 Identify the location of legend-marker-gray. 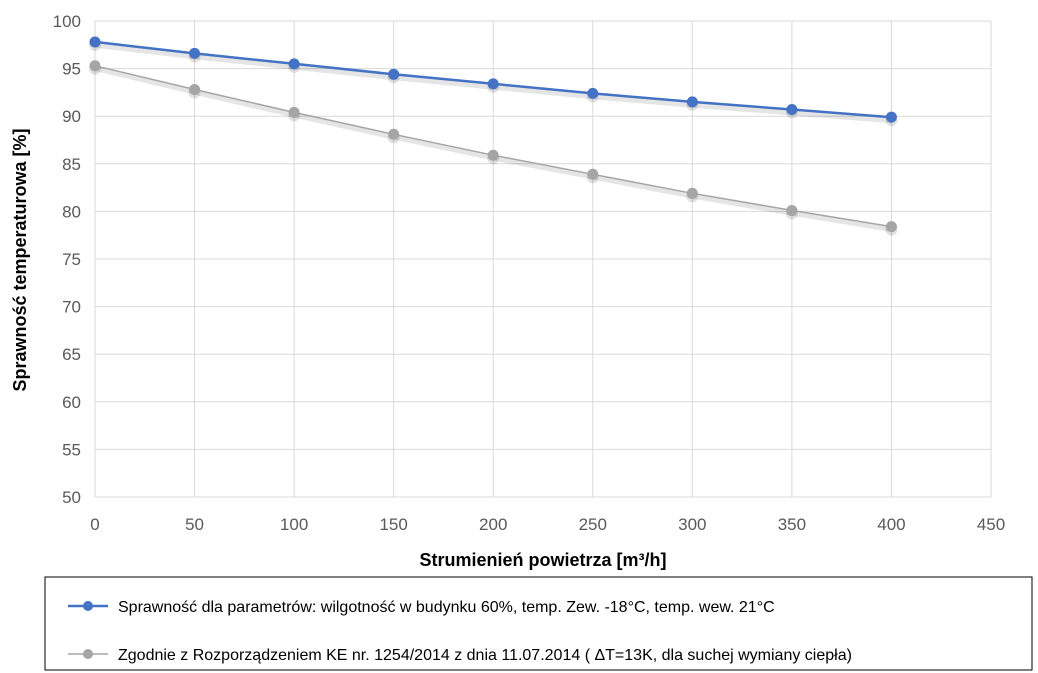
(88, 654).